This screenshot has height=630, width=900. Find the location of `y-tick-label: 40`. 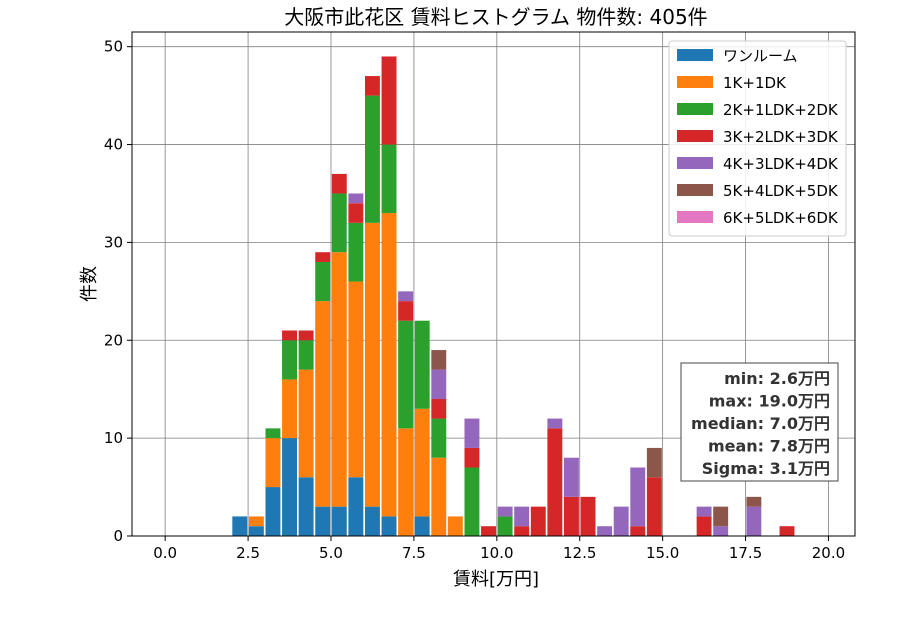

y-tick-label: 40 is located at coordinates (113, 145).